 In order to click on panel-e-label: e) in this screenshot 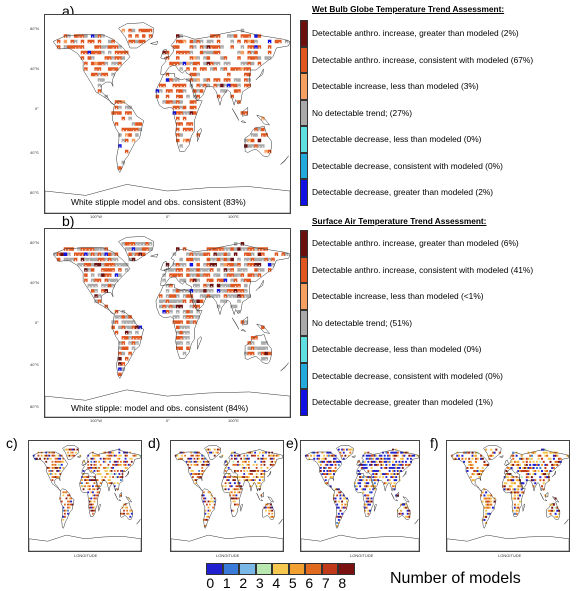, I will do `click(292, 443)`.